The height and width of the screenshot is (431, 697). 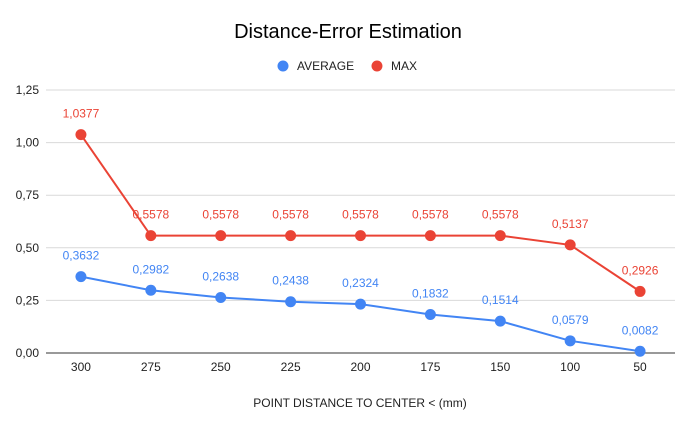 What do you see at coordinates (28, 353) in the screenshot?
I see `y-tick-label: 0,00` at bounding box center [28, 353].